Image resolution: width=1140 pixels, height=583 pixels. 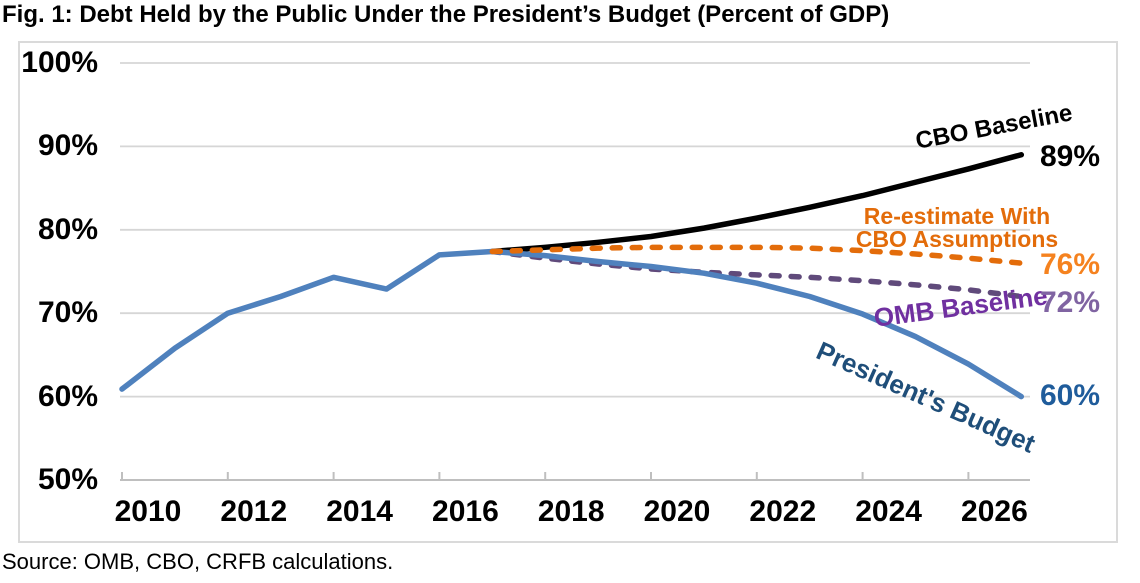 I want to click on end-value-label-cbo-baseline: 89%, so click(x=1070, y=156).